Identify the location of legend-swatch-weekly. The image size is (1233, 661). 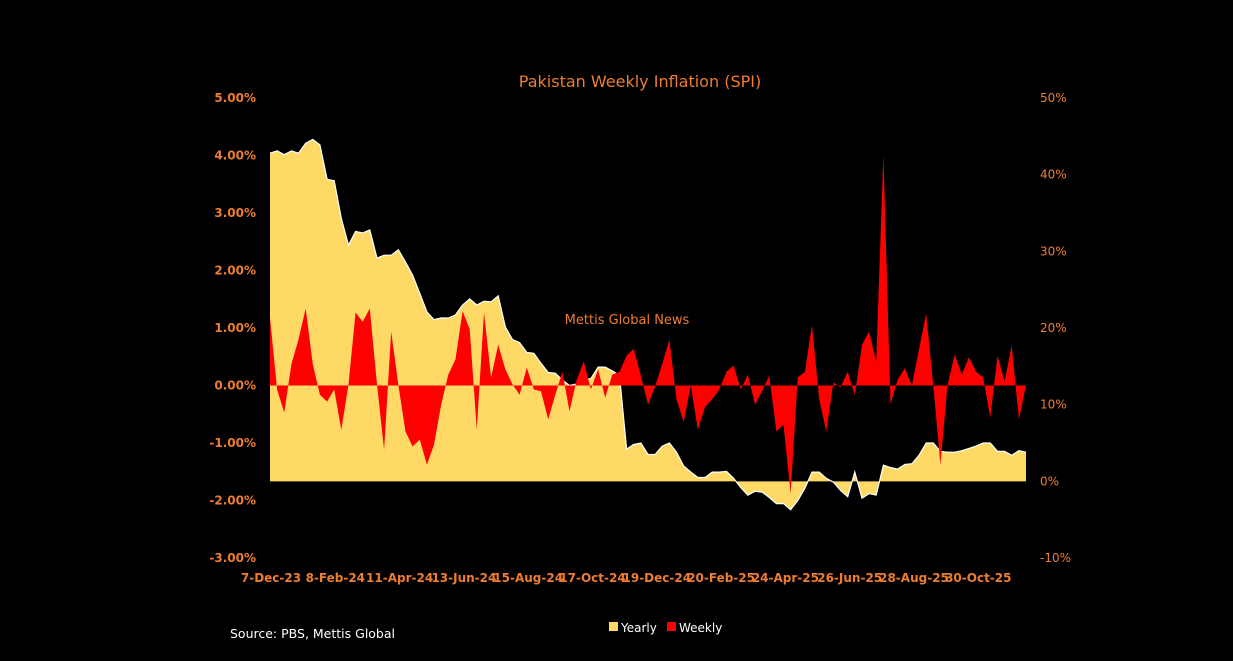
(671, 626).